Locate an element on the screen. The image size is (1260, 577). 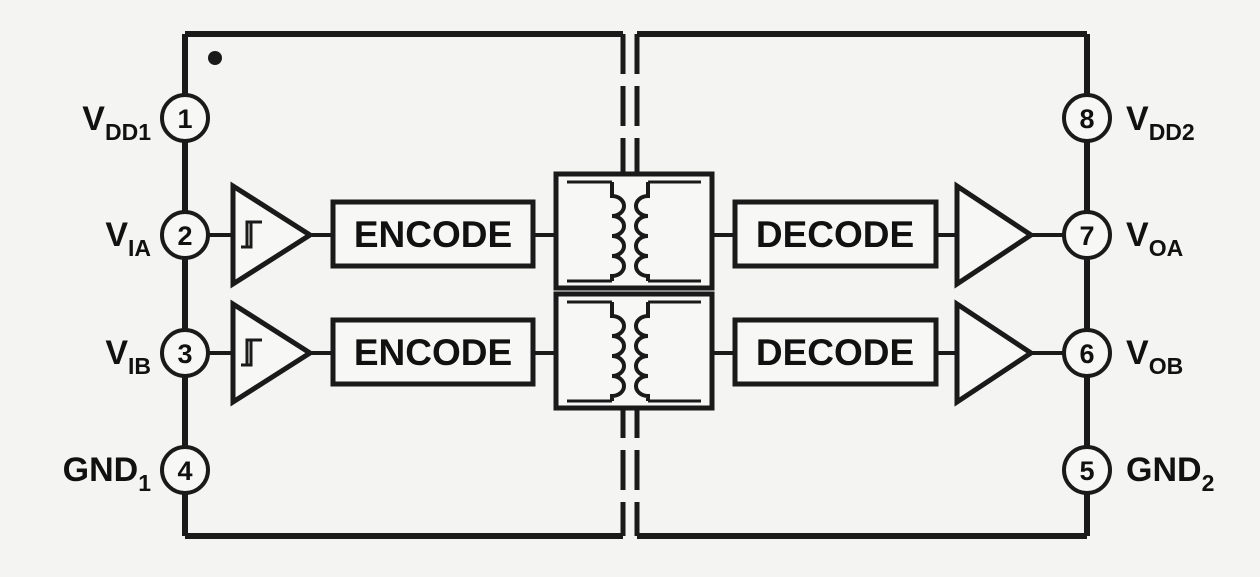
pin-number: 3 is located at coordinates (184, 354).